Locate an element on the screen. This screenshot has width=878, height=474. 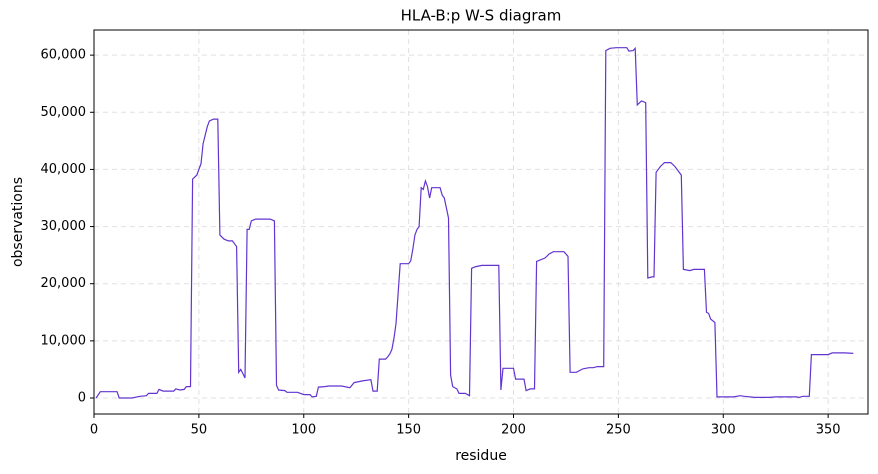
y-tick-label: 50,000 is located at coordinates (64, 112).